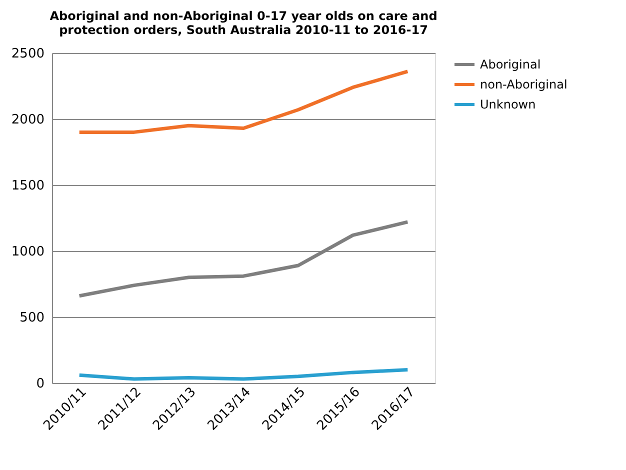 The image size is (626, 470). Describe the element at coordinates (27, 120) in the screenshot. I see `y-tick-label: 2000` at that location.